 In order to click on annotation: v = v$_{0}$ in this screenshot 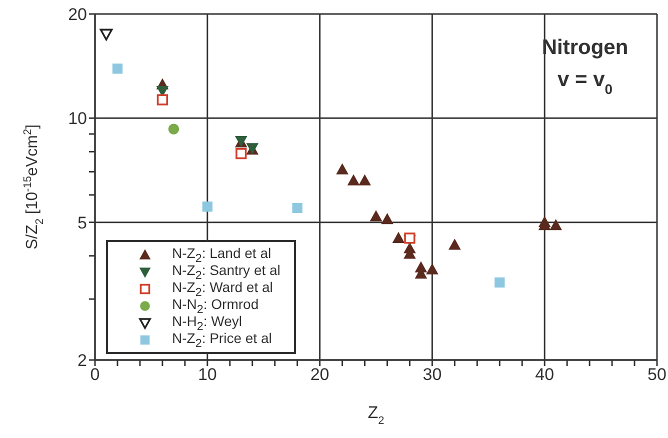, I will do `click(585, 82)`.